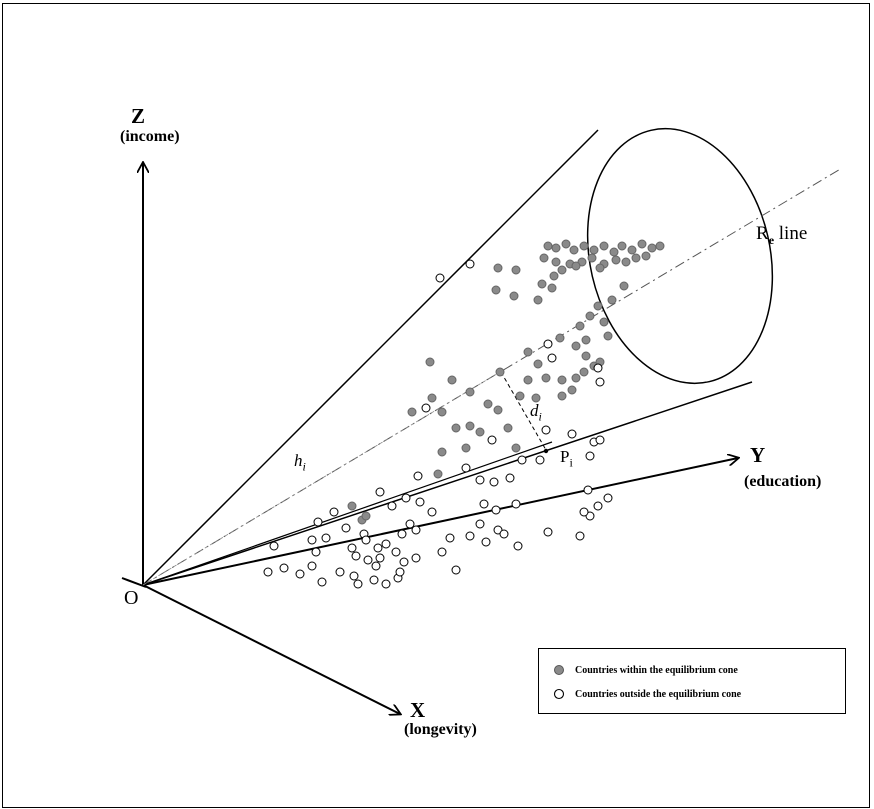  I want to click on re-line-label: Re line, so click(781, 235).